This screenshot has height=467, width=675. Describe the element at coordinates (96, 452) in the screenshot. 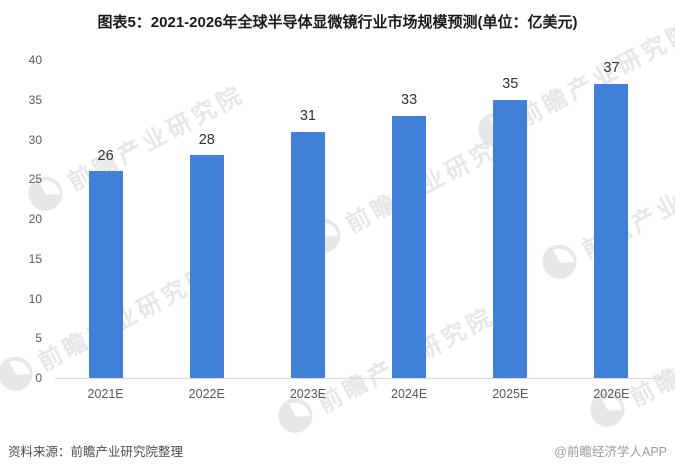

I see `source-text: 资料来源：前瞻产业研究院整理` at that location.